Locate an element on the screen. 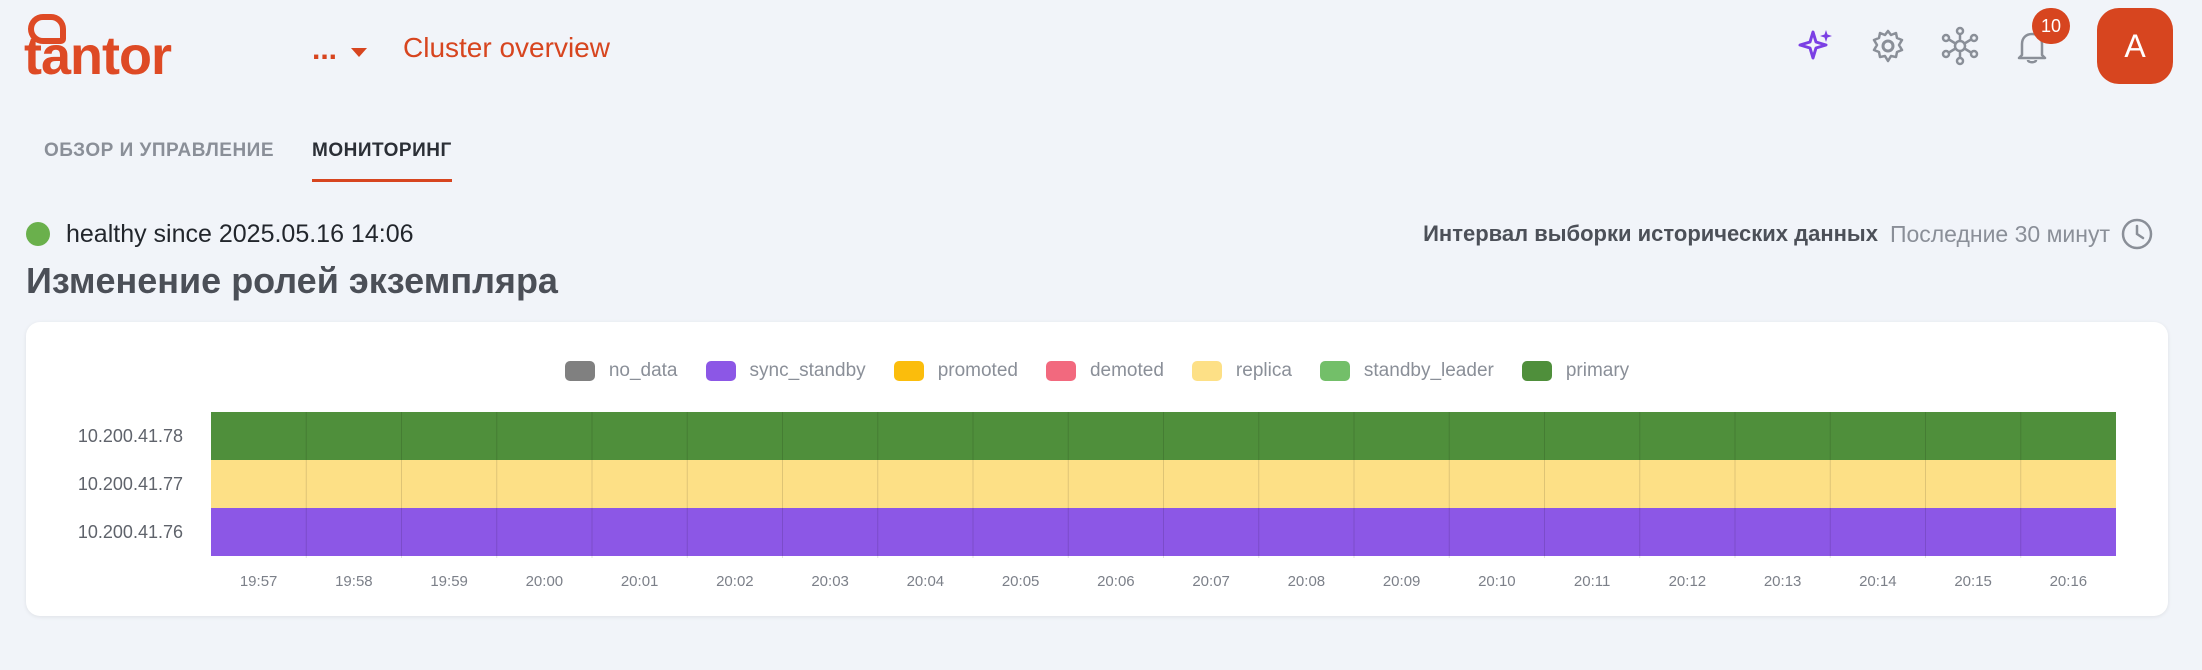  network-icon is located at coordinates (1960, 46).